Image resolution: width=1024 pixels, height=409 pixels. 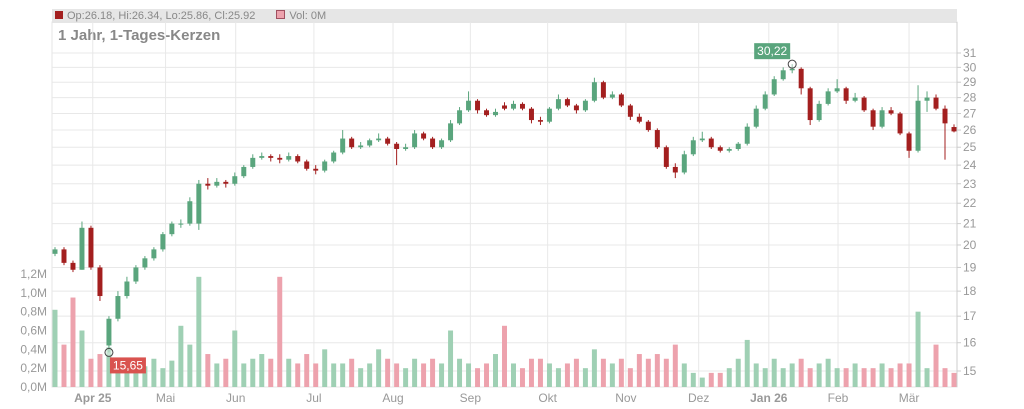 I want to click on price-tick-label: 20, so click(x=970, y=245).